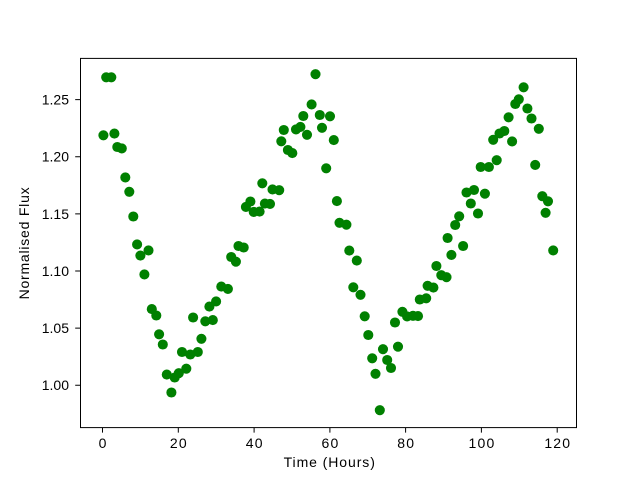 This screenshot has width=640, height=480. Describe the element at coordinates (179, 443) in the screenshot. I see `svg-text: 20` at that location.